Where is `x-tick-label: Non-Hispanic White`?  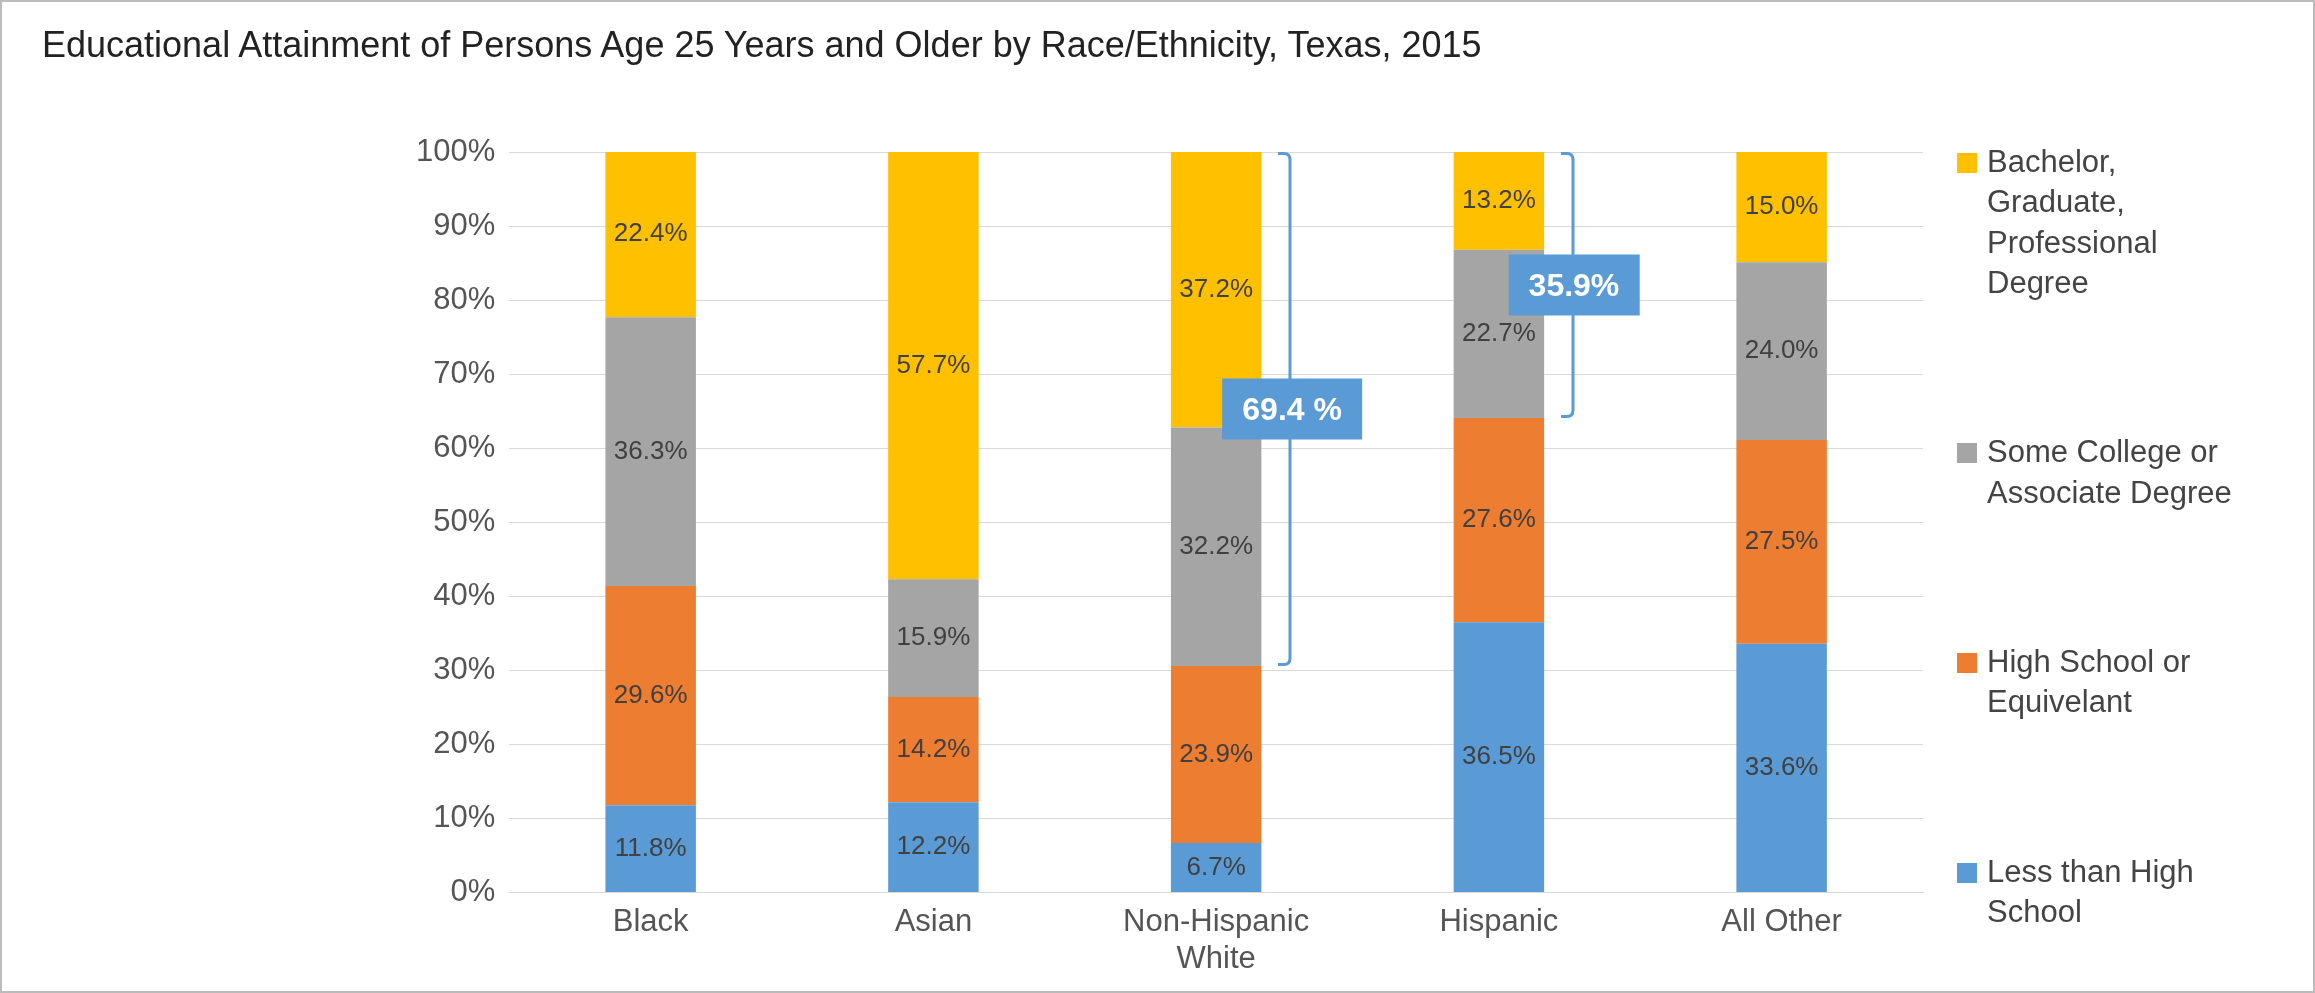 x-tick-label: Non-Hispanic White is located at coordinates (1216, 938).